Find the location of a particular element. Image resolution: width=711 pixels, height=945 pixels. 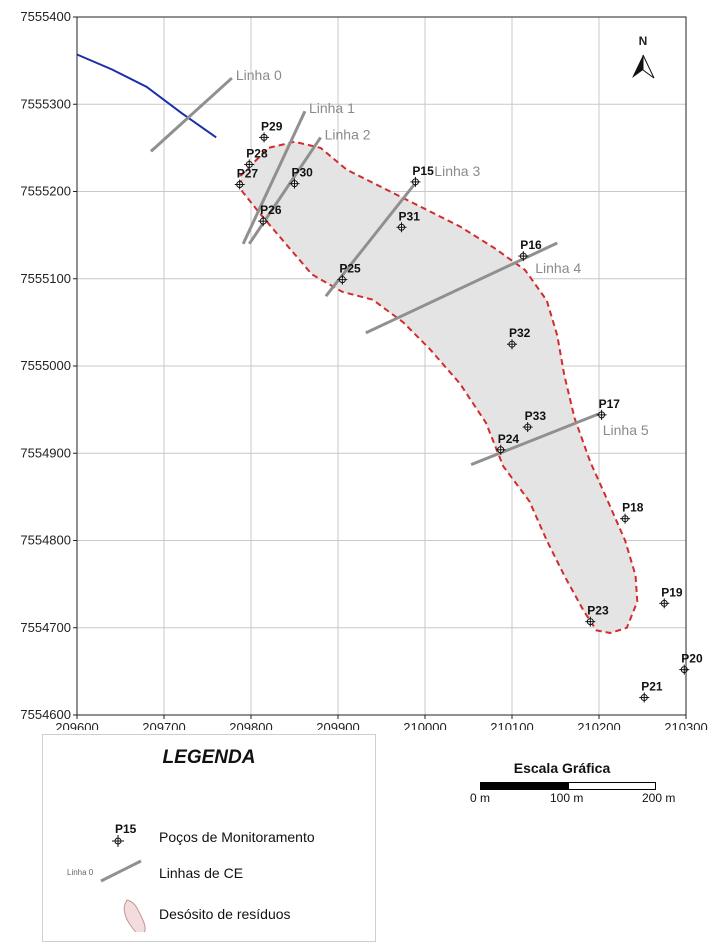

legend-wells-text: Poços de Monitoramento is located at coordinates (237, 837).